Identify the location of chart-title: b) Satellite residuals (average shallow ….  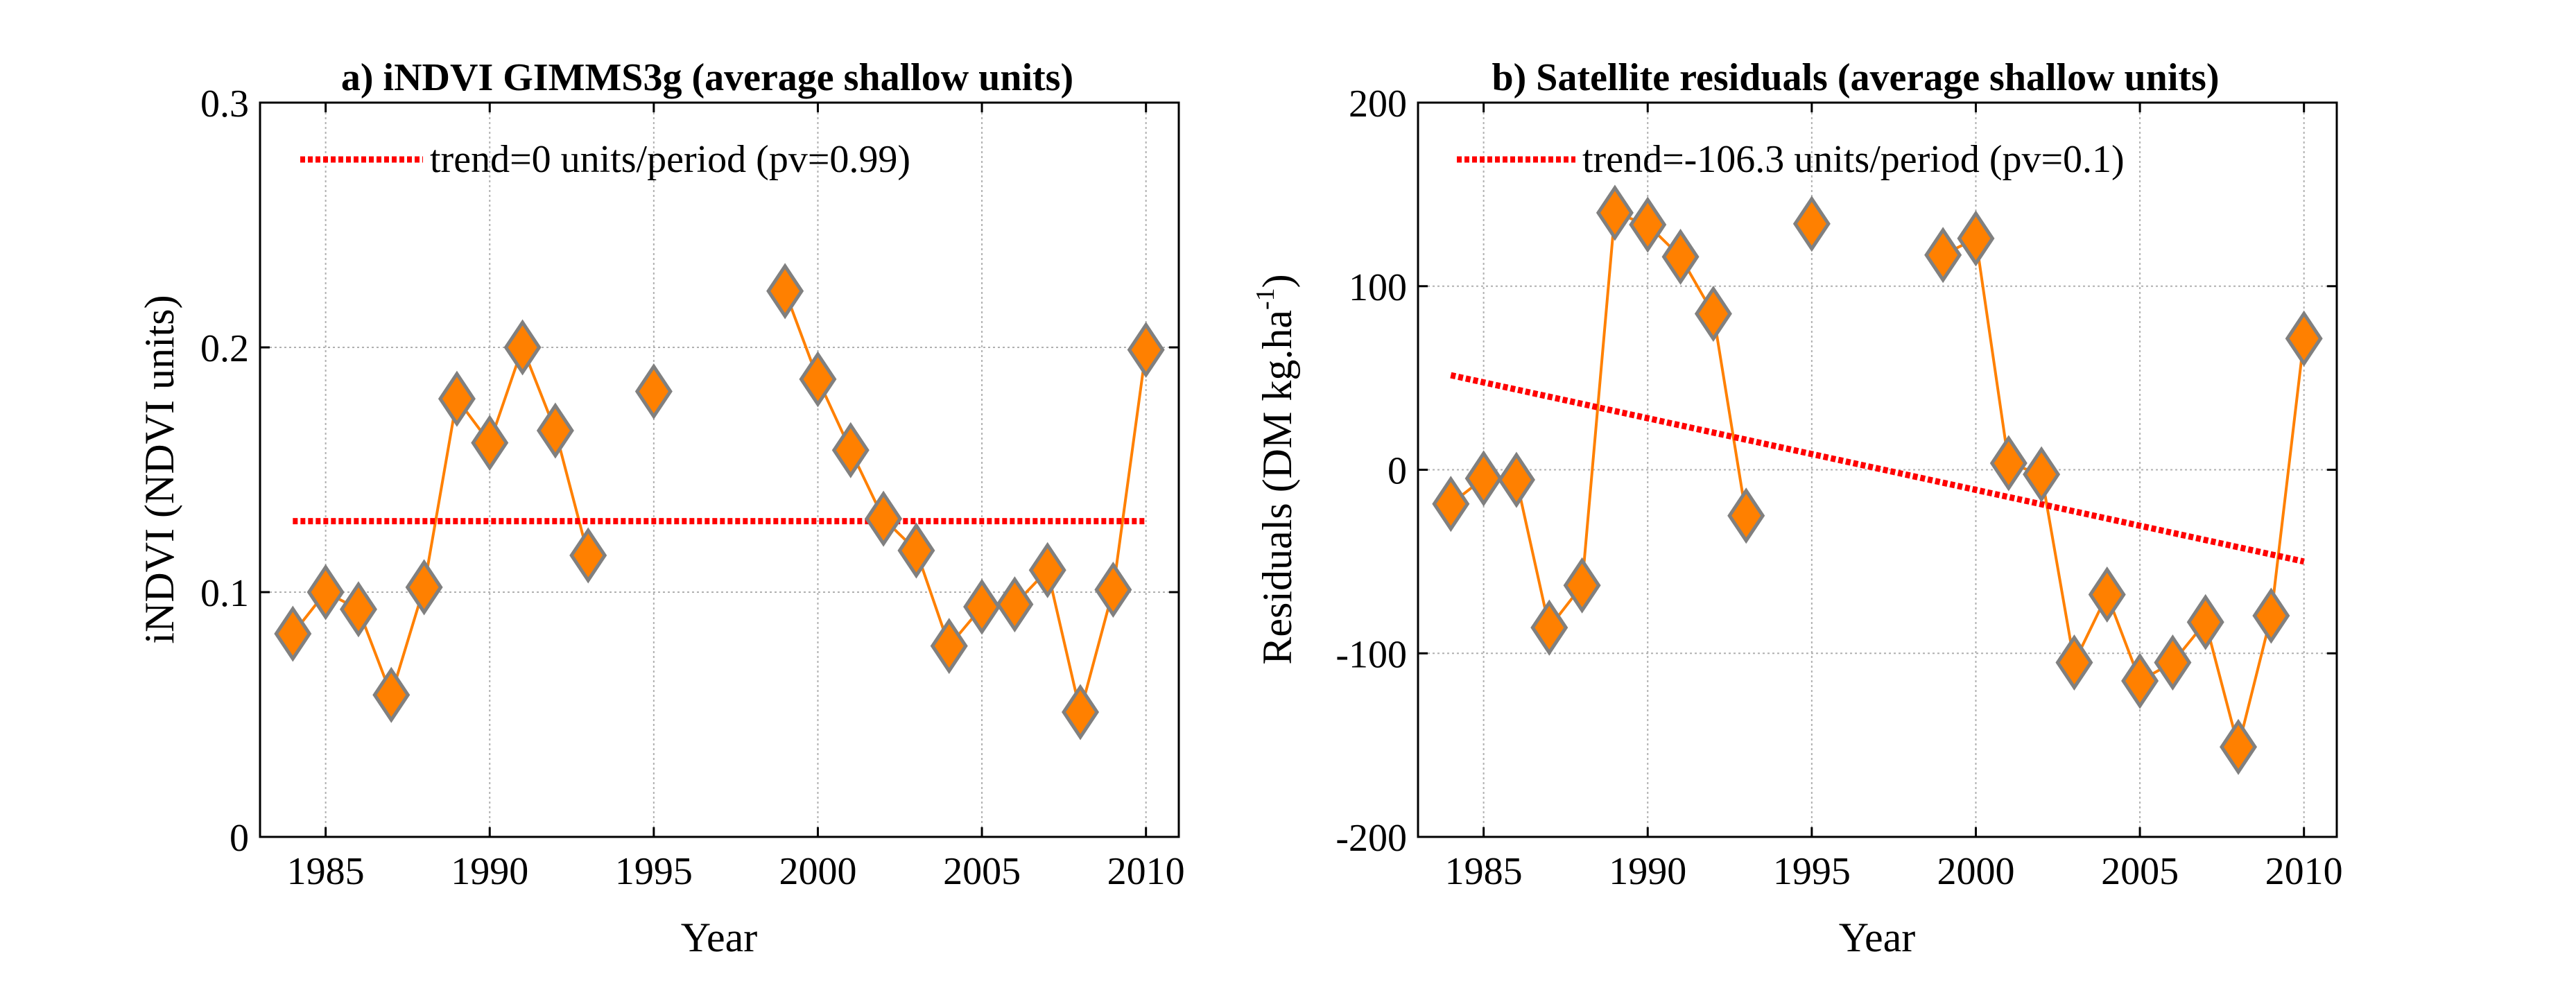
(1856, 77).